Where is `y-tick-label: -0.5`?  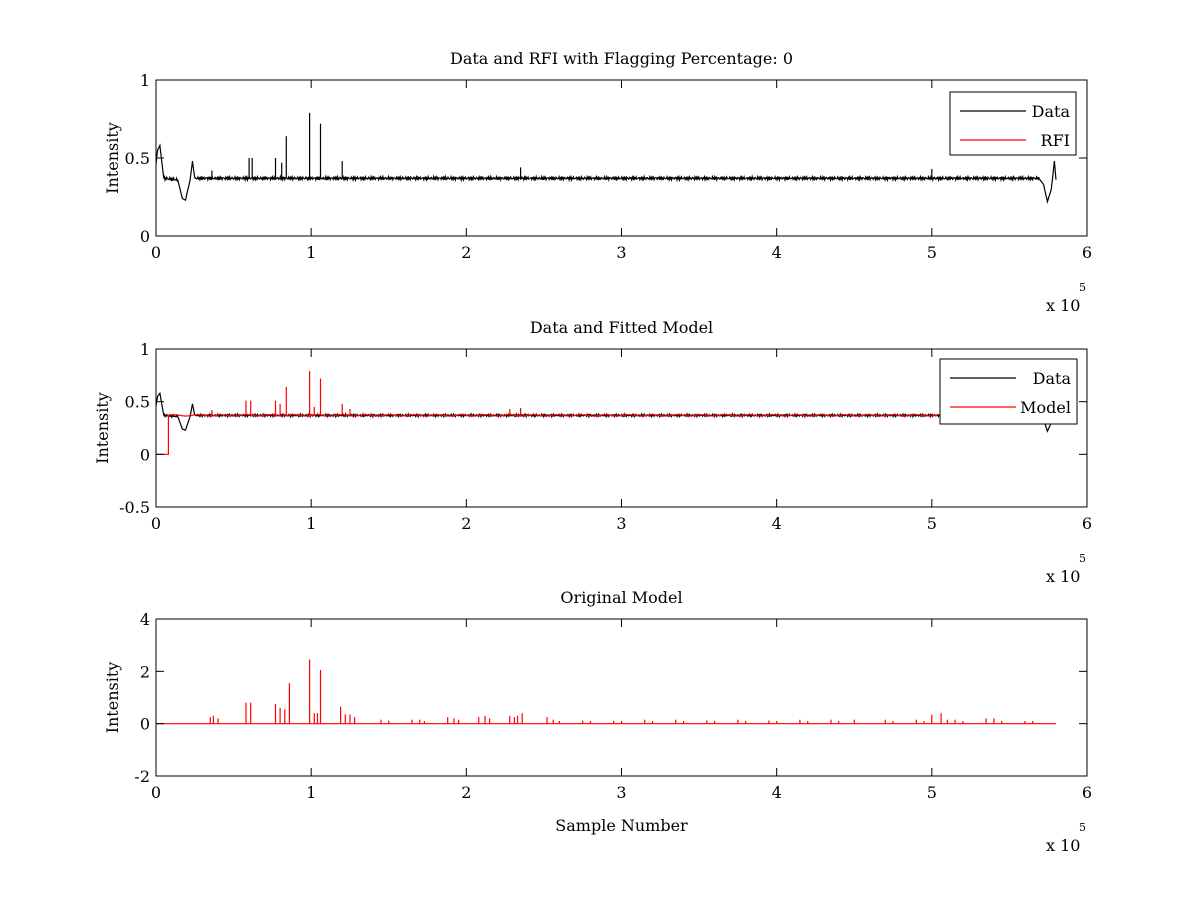
y-tick-label: -0.5 is located at coordinates (134, 507).